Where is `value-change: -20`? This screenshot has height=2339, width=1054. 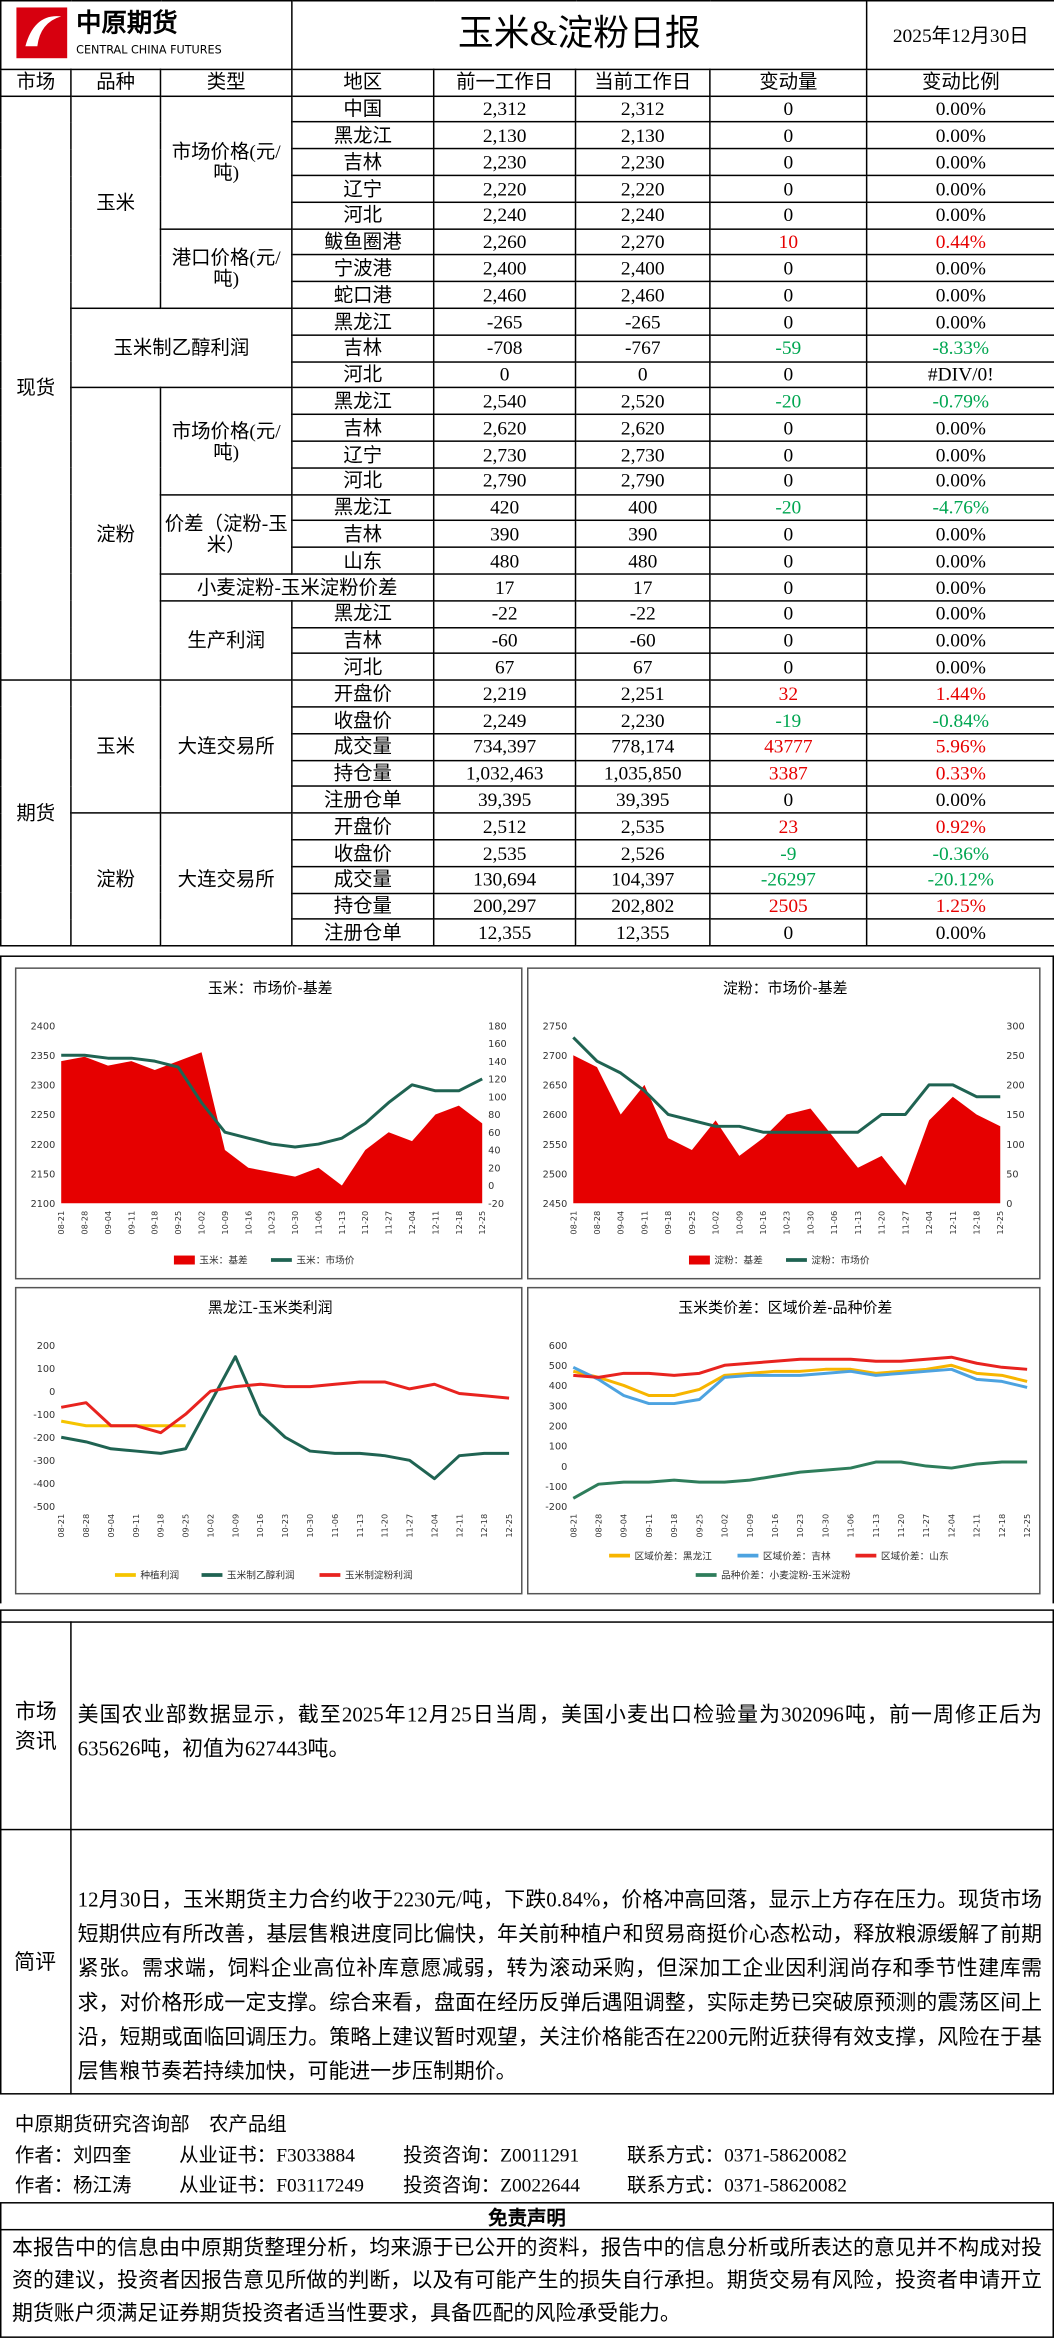
value-change: -20 is located at coordinates (788, 401).